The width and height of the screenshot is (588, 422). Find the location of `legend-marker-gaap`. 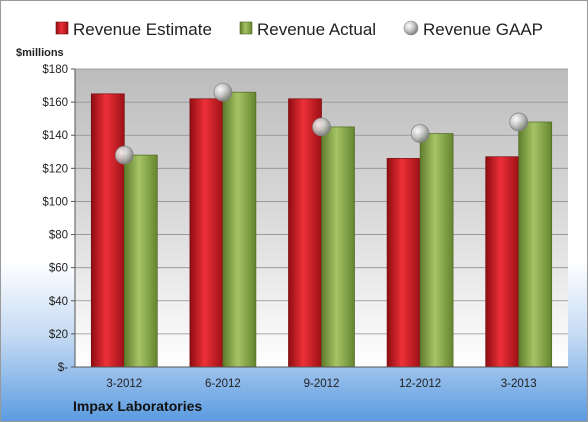

legend-marker-gaap is located at coordinates (411, 28).